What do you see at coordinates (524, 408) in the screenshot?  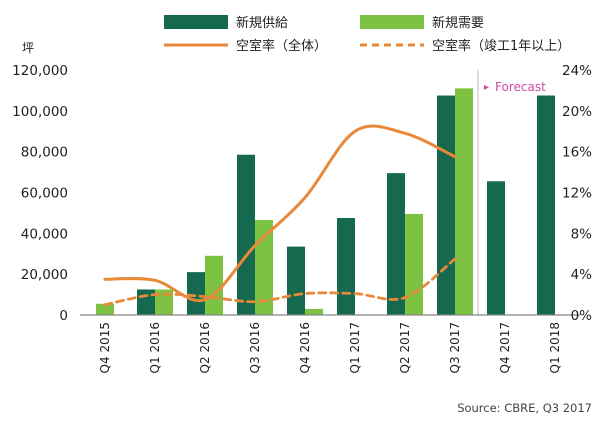 I see `source-note: Source: CBRE, Q3 2017` at bounding box center [524, 408].